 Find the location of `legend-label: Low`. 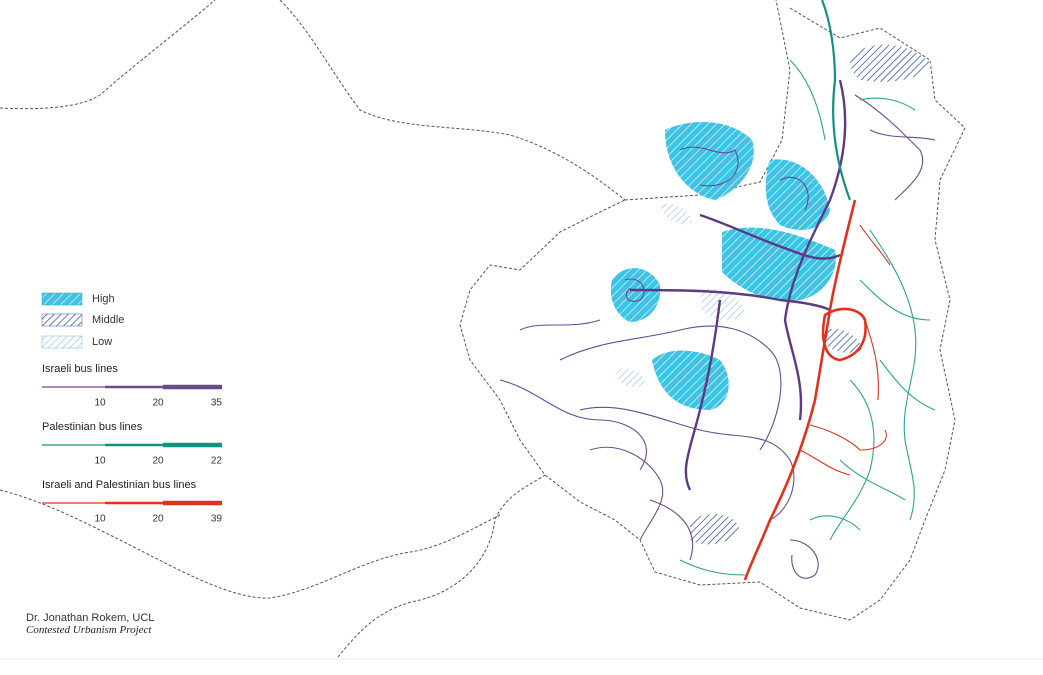

legend-label: Low is located at coordinates (102, 342).